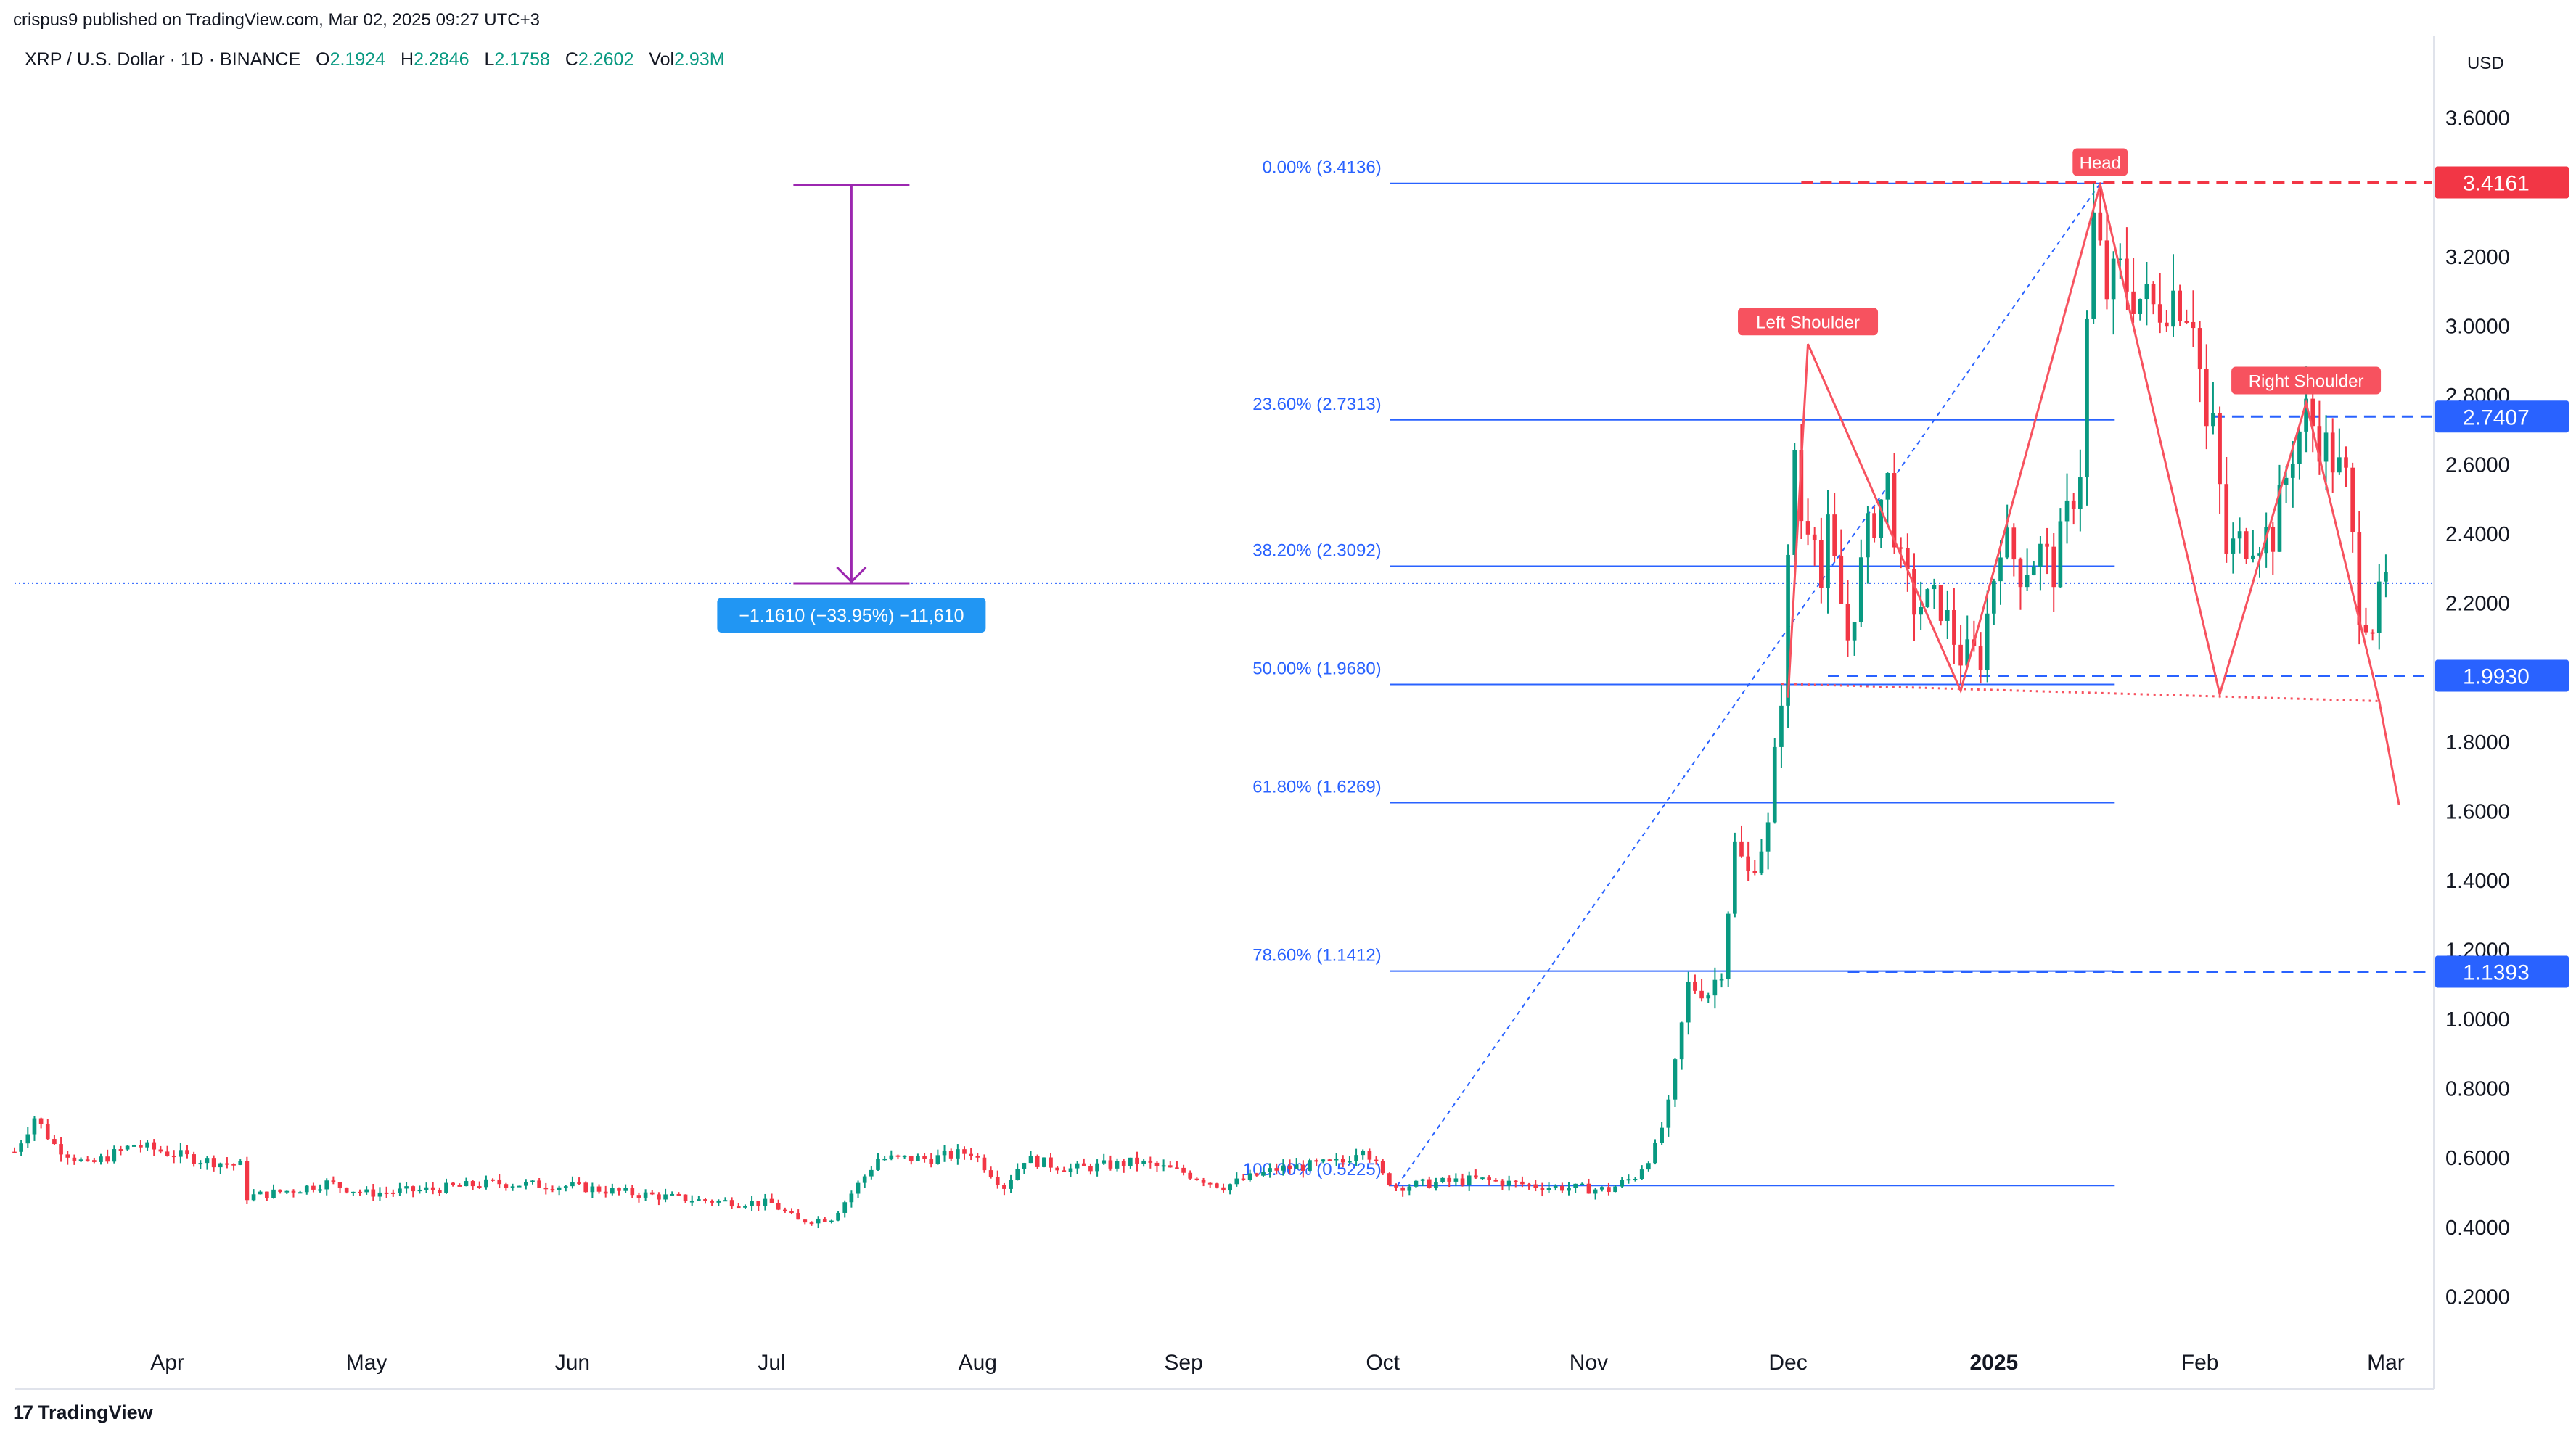  What do you see at coordinates (2502, 416) in the screenshot?
I see `price-marker-badge: 2.7407` at bounding box center [2502, 416].